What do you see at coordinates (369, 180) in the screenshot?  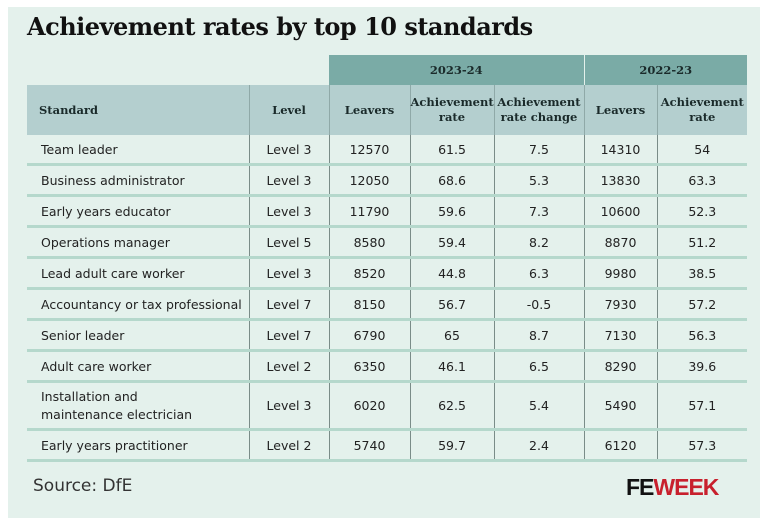 I see `table-cell: 12050` at bounding box center [369, 180].